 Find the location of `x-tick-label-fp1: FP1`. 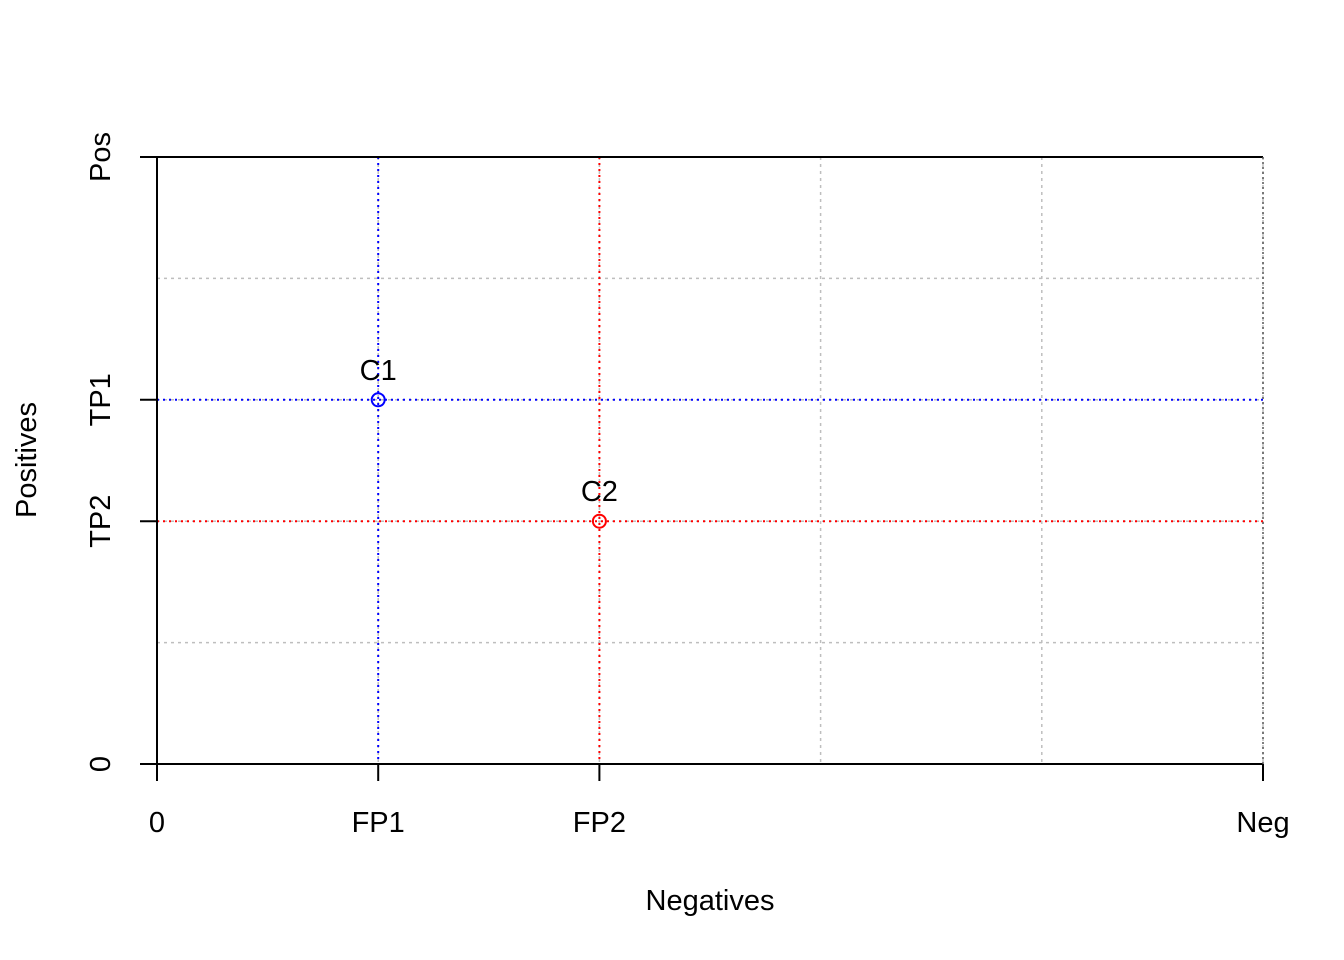

x-tick-label-fp1: FP1 is located at coordinates (378, 823).